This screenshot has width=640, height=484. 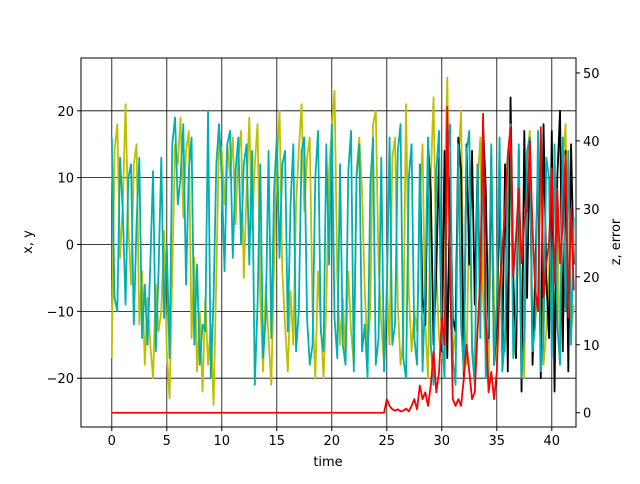 I want to click on y-tick-label: −20, so click(x=60, y=379).